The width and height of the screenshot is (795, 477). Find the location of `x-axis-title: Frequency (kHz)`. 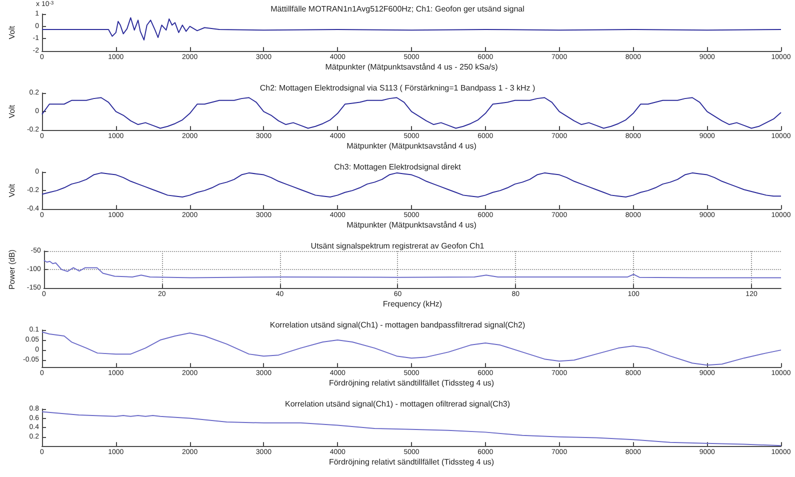

x-axis-title: Frequency (kHz) is located at coordinates (412, 304).